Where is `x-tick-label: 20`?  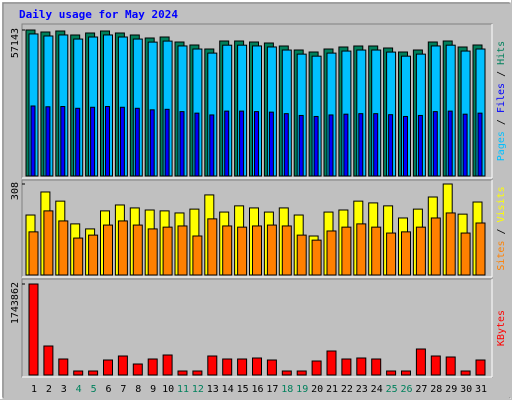
x-tick-label: 20 is located at coordinates (317, 389).